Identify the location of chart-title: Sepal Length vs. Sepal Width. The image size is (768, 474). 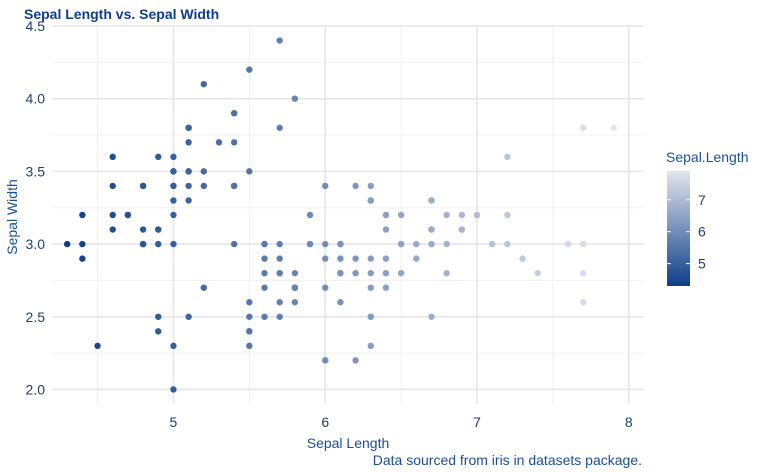
(121, 14).